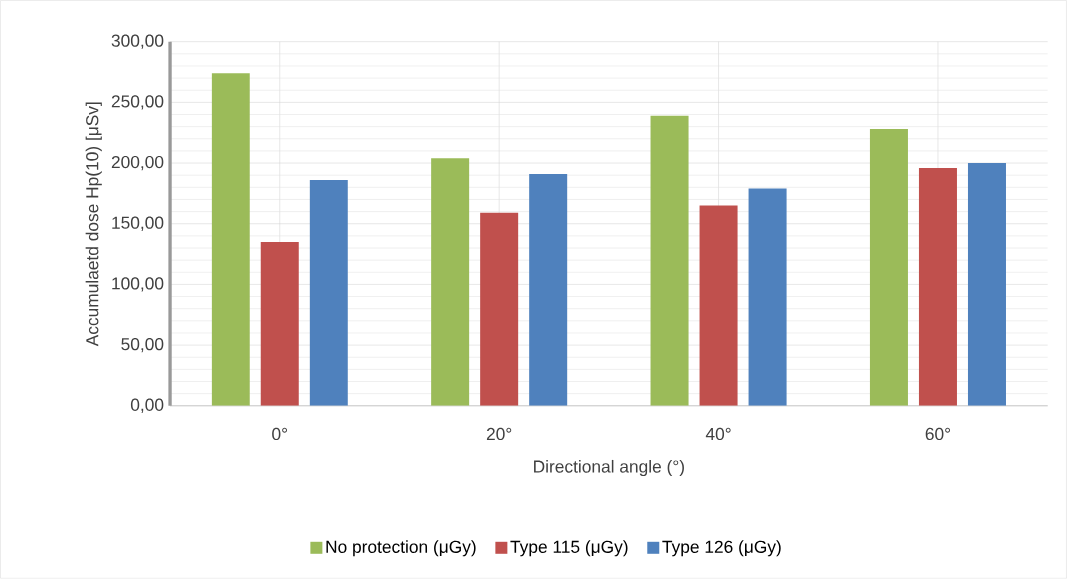 The image size is (1067, 579). I want to click on y-tick-label: 50,00, so click(142, 345).